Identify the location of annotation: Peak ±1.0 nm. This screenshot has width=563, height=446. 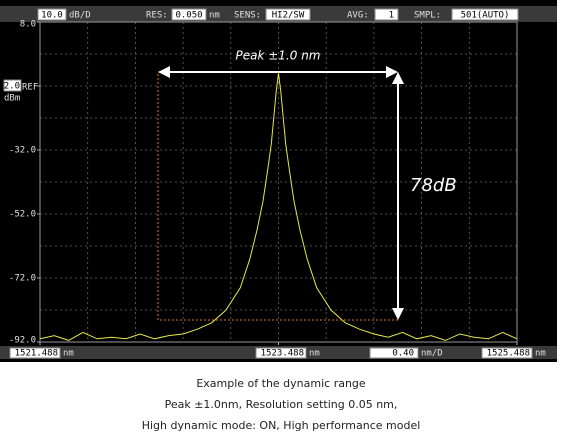
(278, 56).